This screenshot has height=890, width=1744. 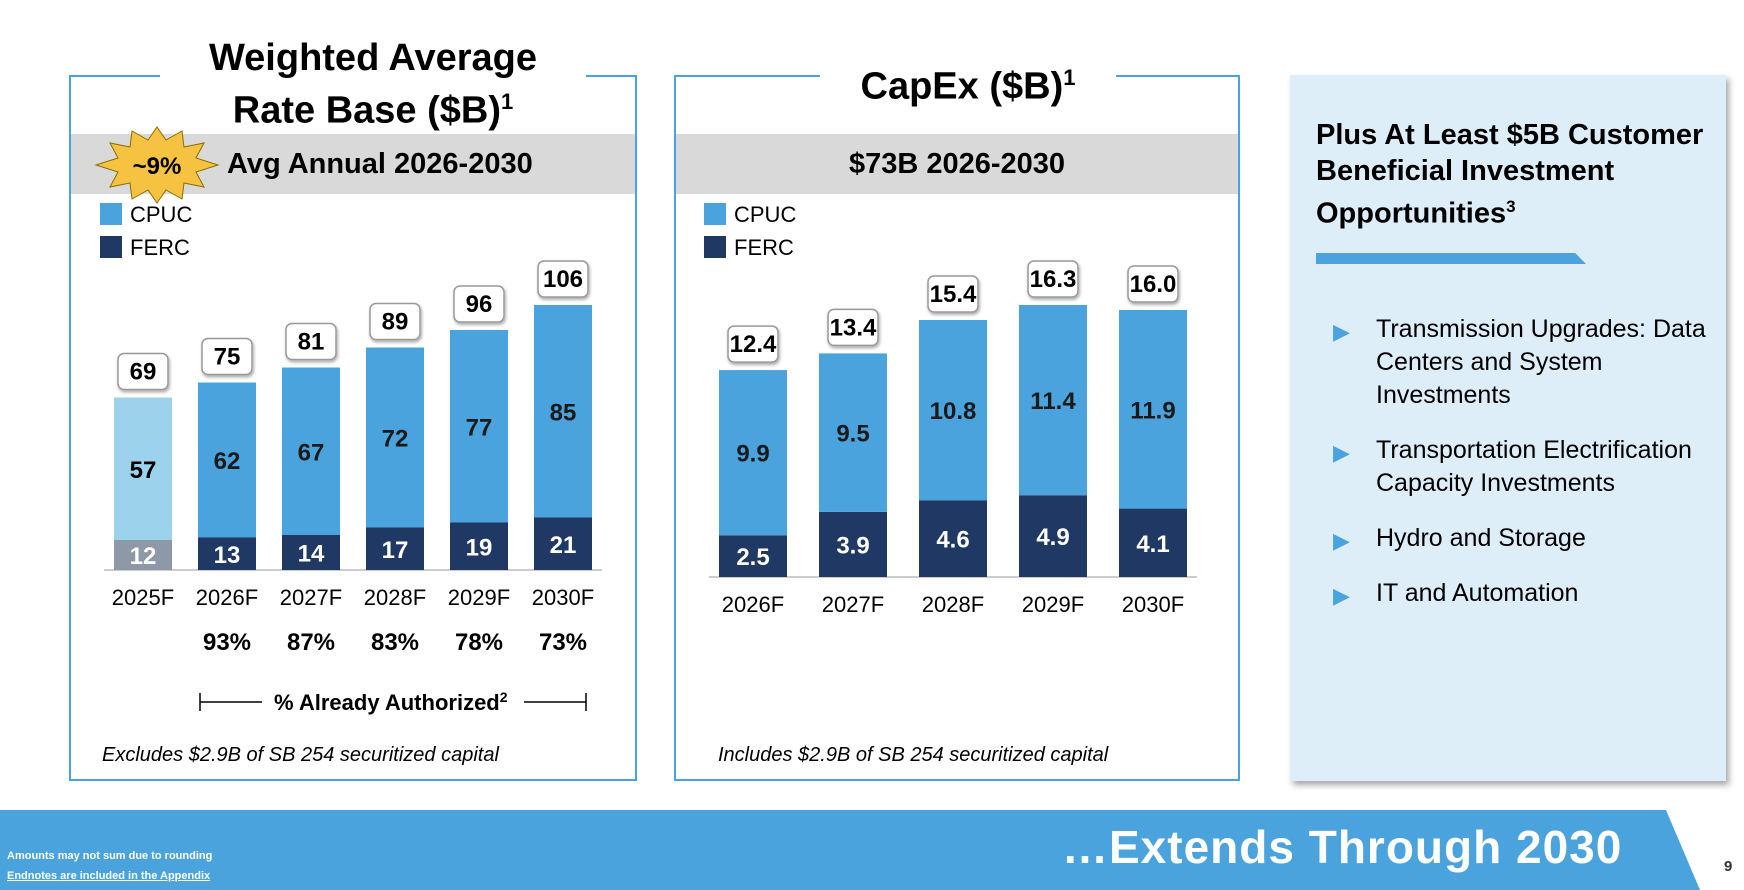 I want to click on total-label: 12.4, so click(x=753, y=344).